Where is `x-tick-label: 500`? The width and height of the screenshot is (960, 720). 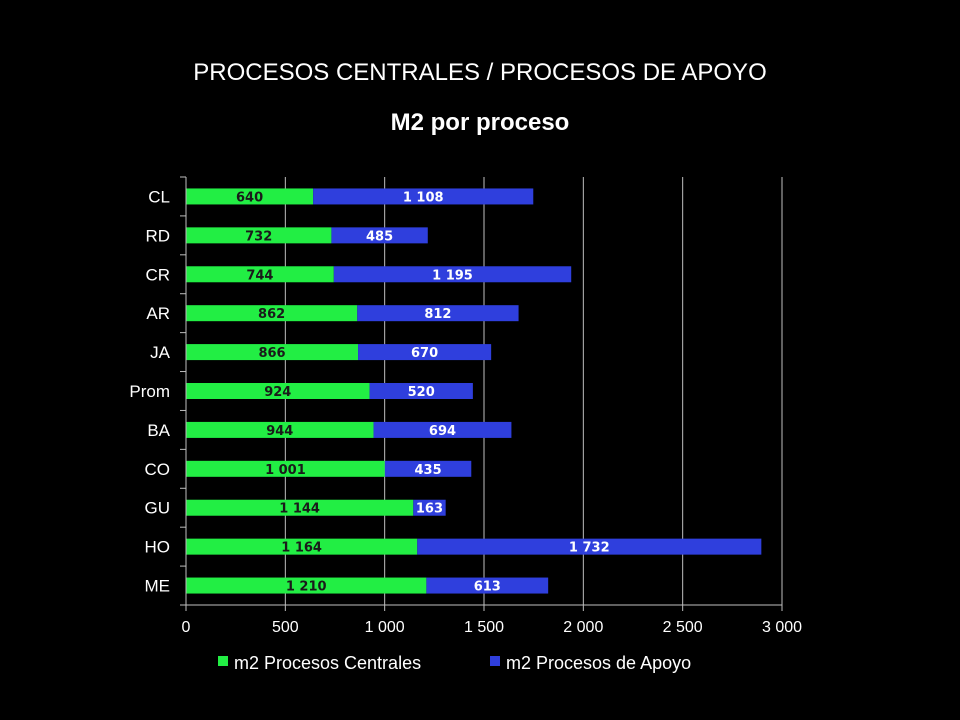 x-tick-label: 500 is located at coordinates (285, 627).